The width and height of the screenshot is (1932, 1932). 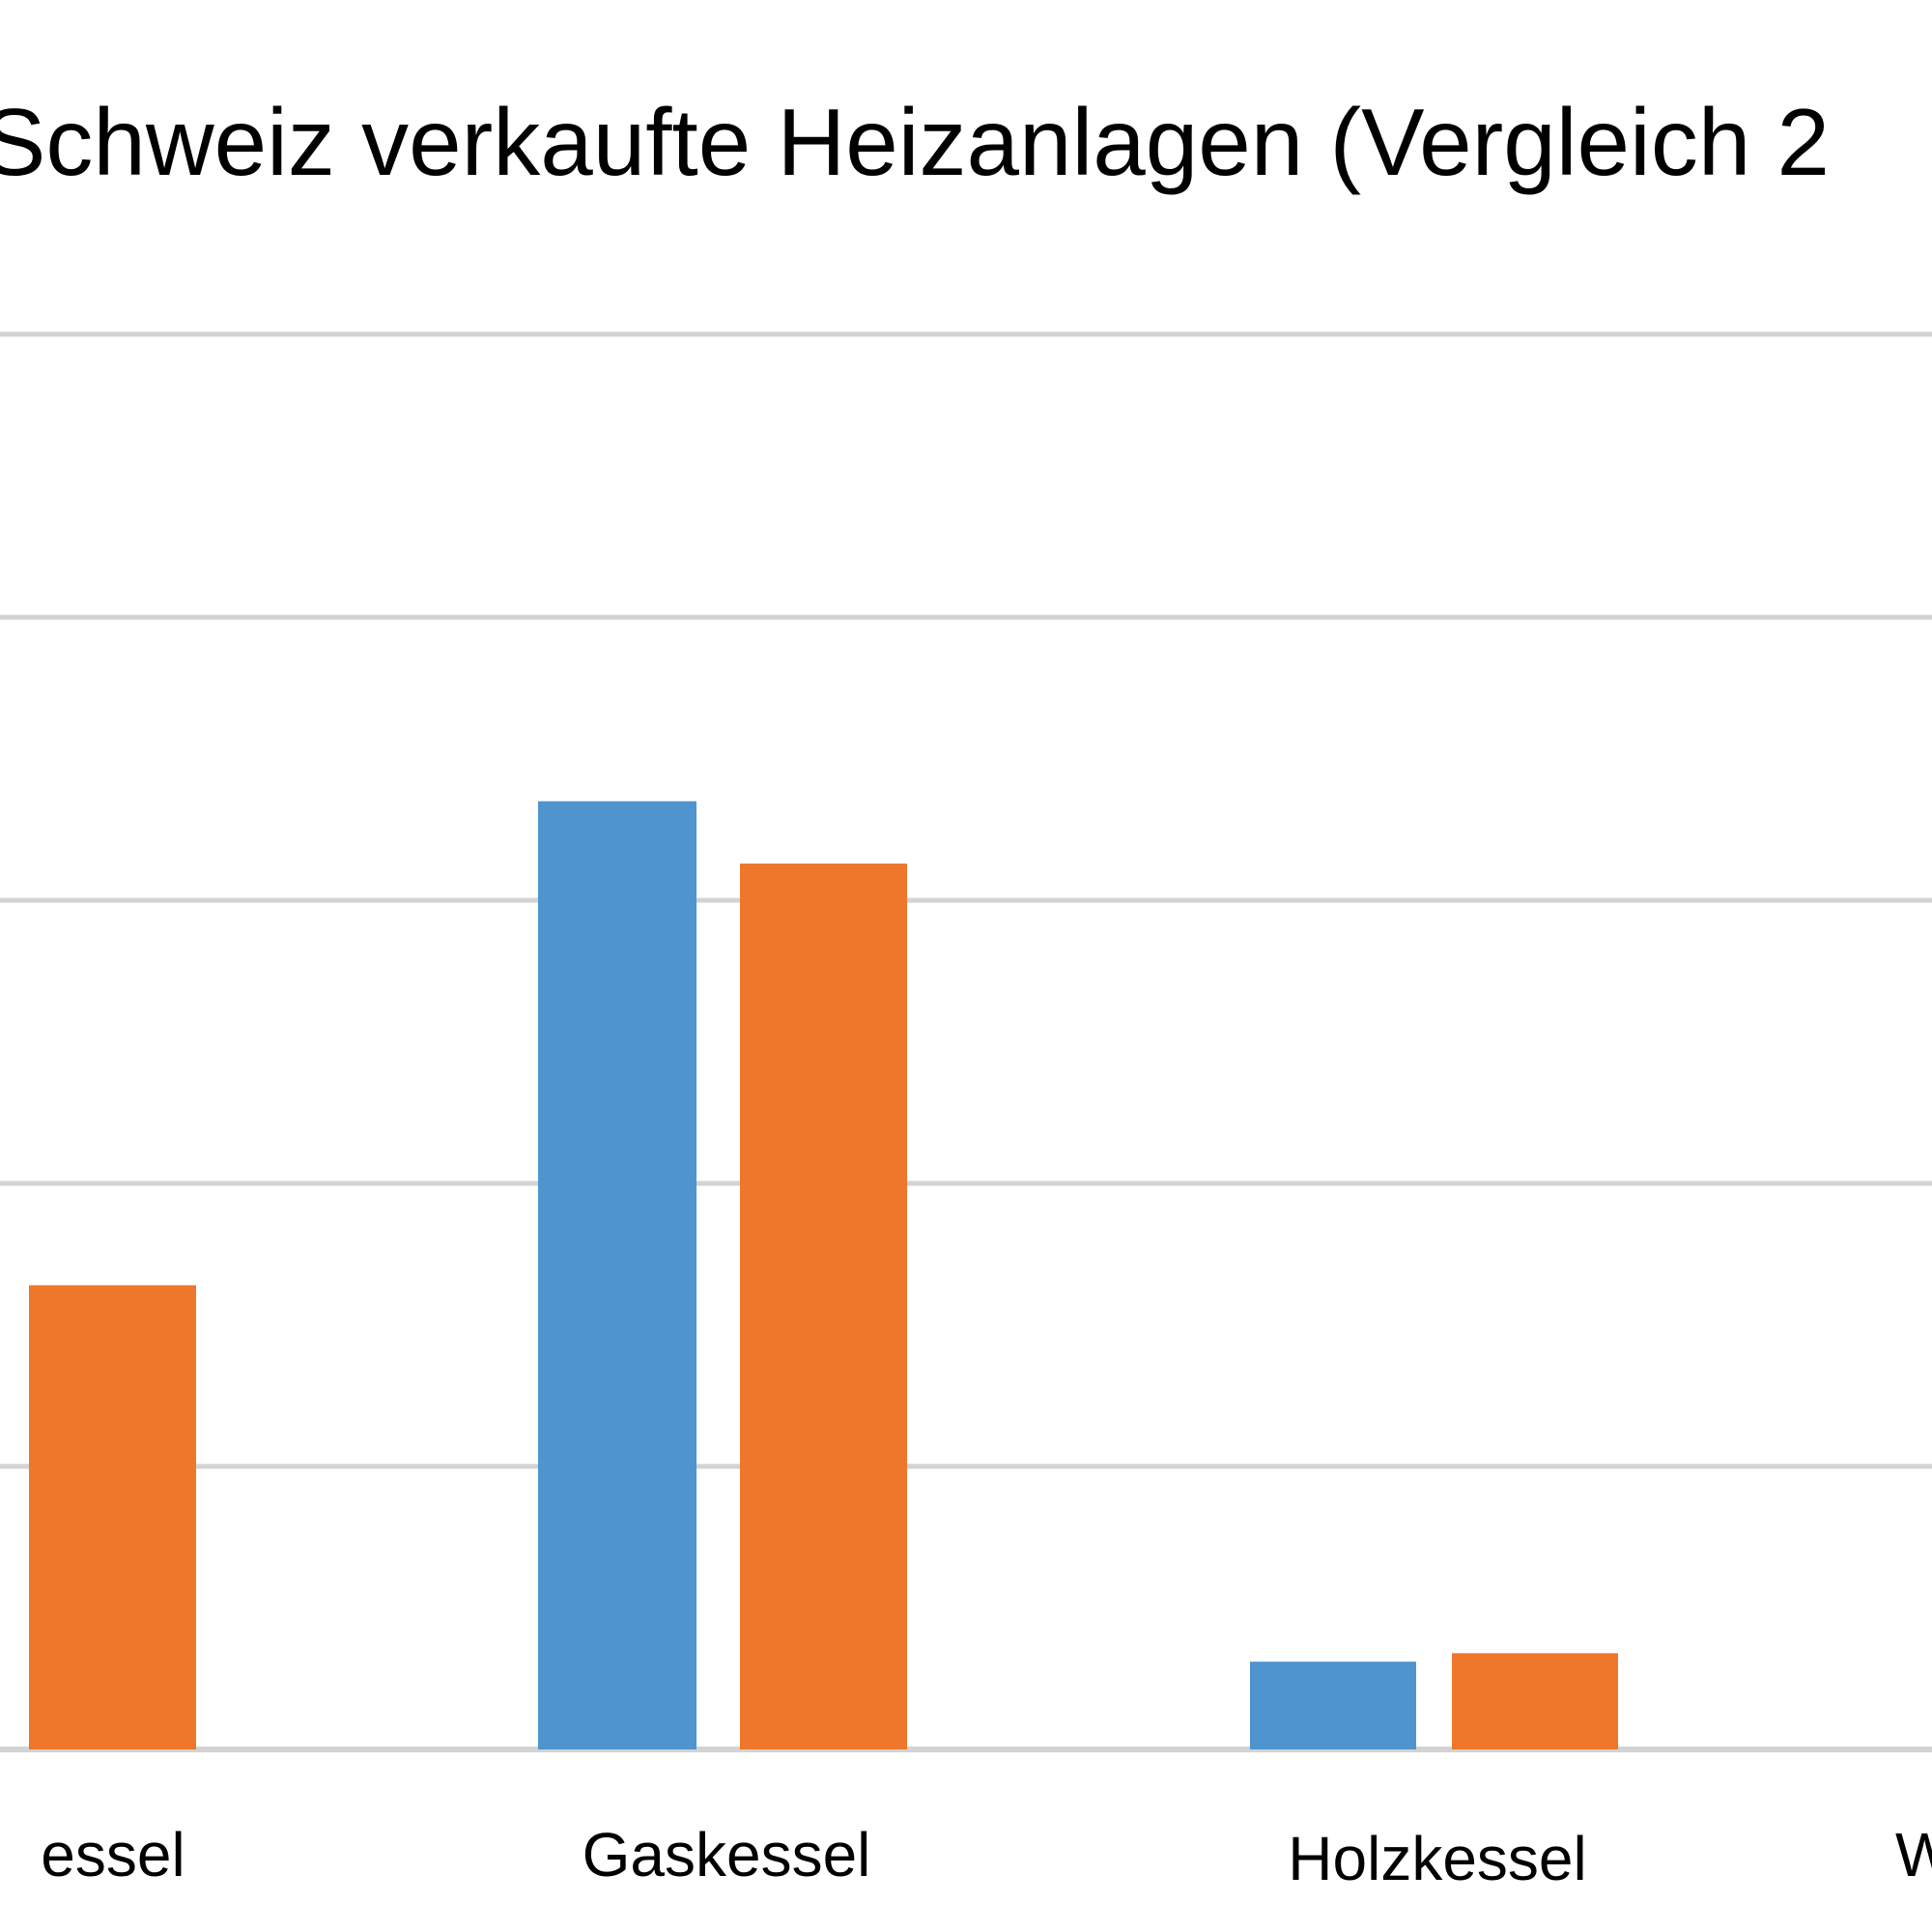 What do you see at coordinates (113, 1854) in the screenshot?
I see `x-tick-label-0: essel` at bounding box center [113, 1854].